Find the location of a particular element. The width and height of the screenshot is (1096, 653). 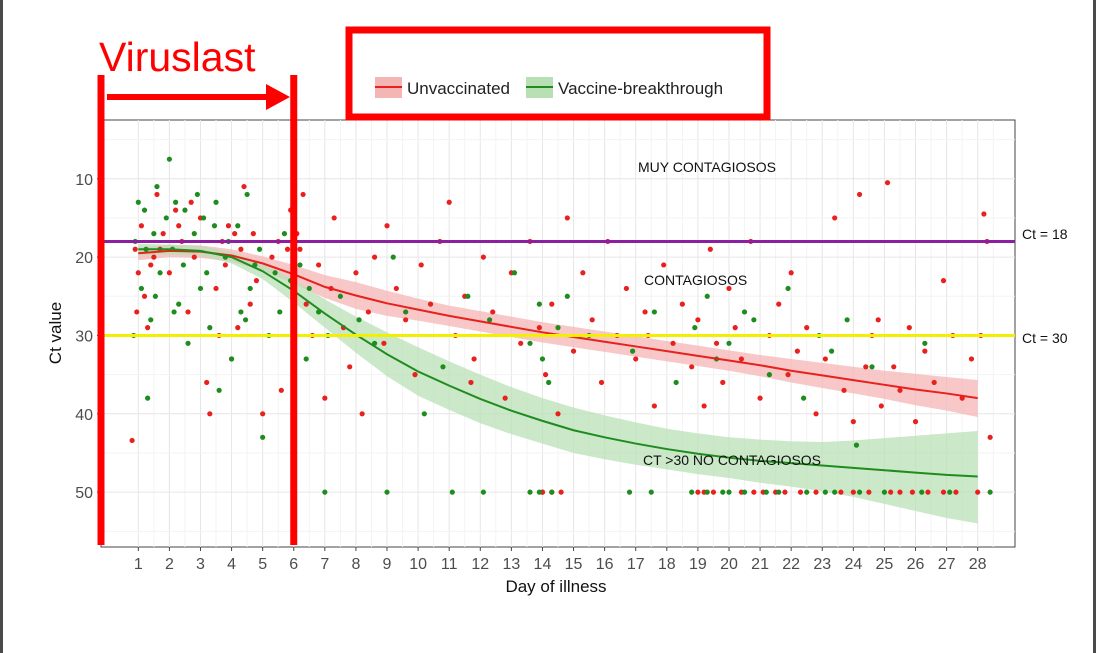

reference-lines is located at coordinates (558, 288).